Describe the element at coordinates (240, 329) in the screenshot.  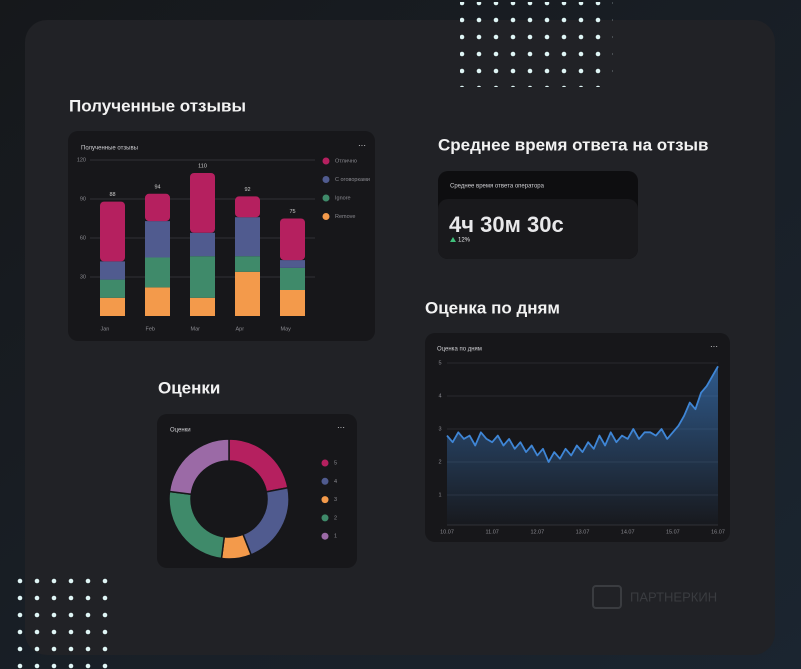
I see `x-tick-label: Apr` at that location.